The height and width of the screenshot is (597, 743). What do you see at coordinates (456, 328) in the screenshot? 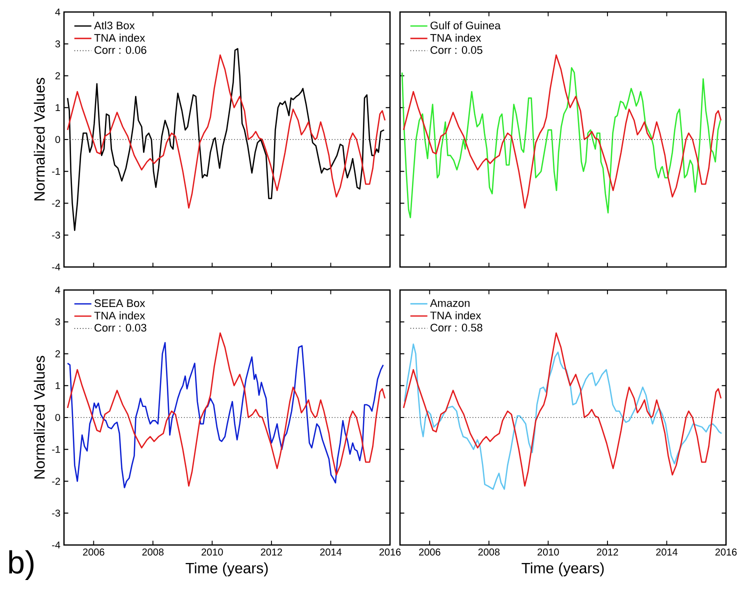
I see `legend-label: Corr : 0.58` at bounding box center [456, 328].